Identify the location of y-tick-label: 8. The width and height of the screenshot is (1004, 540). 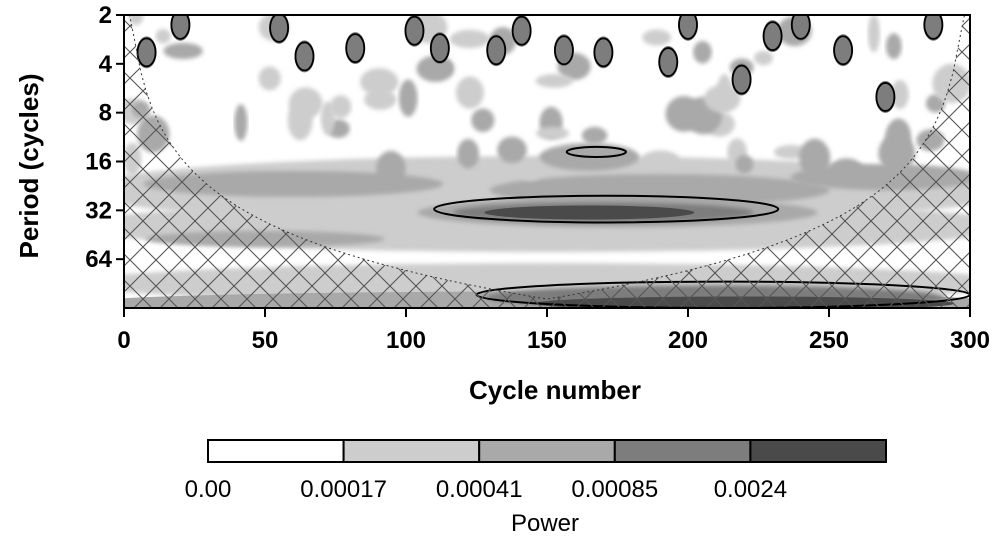
(105, 113).